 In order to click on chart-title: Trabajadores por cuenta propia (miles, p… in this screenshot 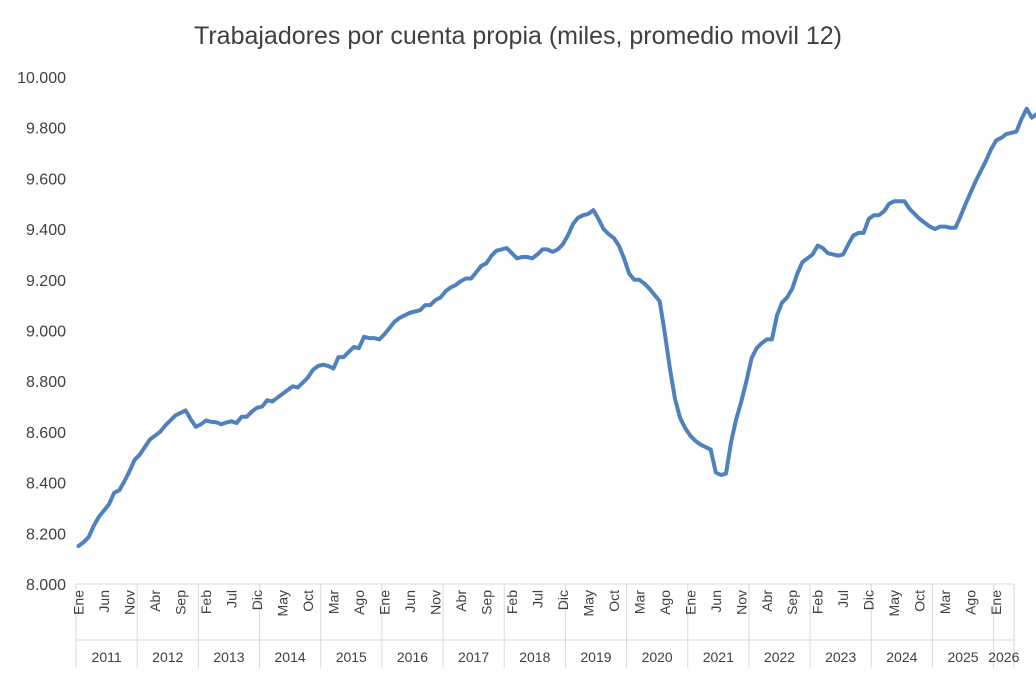, I will do `click(518, 36)`.